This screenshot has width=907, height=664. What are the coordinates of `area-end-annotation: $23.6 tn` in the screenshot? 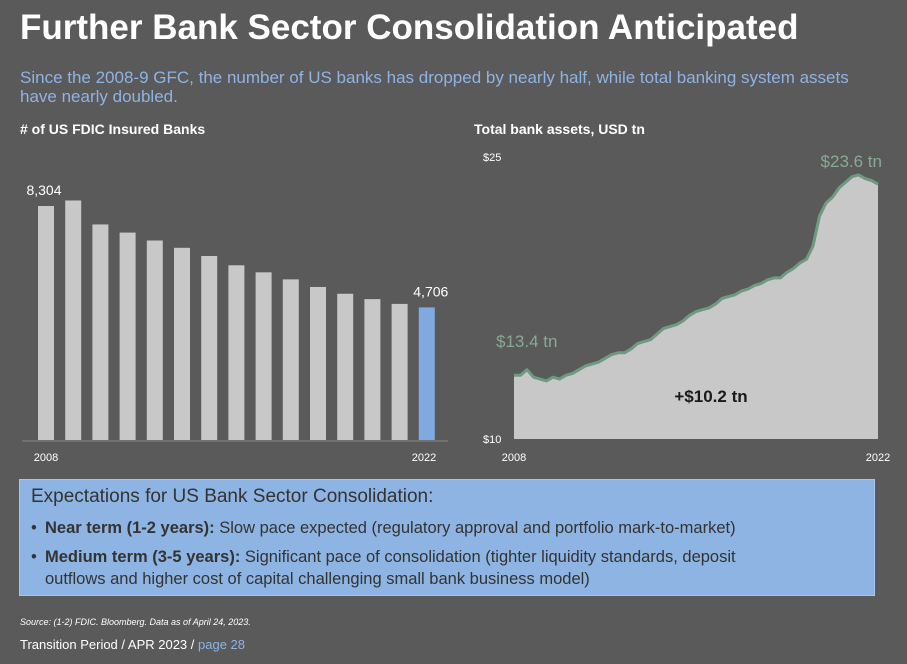 It's located at (851, 161).